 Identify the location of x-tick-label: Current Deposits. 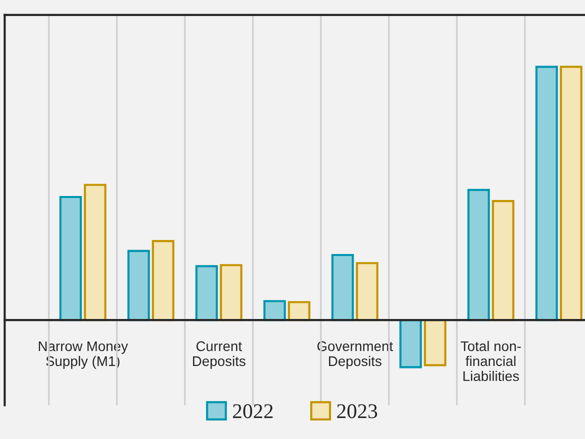
(219, 355).